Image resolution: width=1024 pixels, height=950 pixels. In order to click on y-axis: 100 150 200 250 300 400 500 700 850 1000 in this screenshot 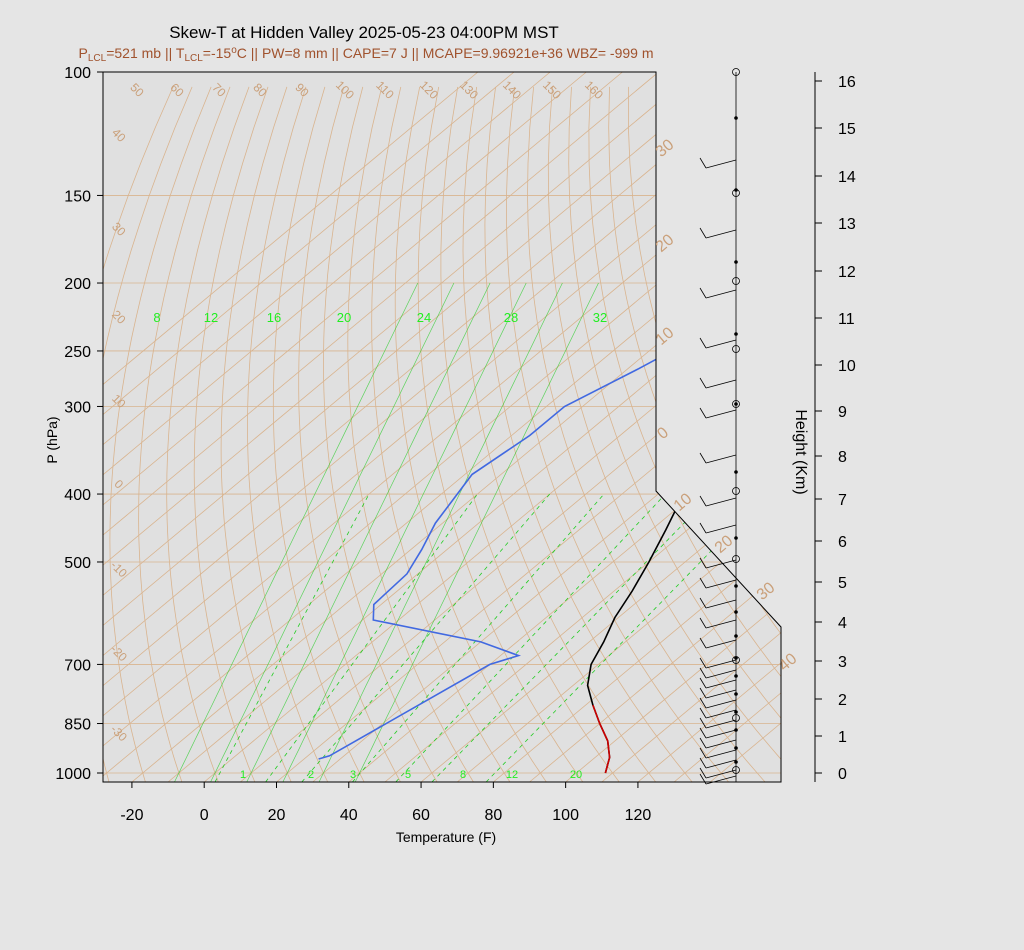, I will do `click(79, 424)`.